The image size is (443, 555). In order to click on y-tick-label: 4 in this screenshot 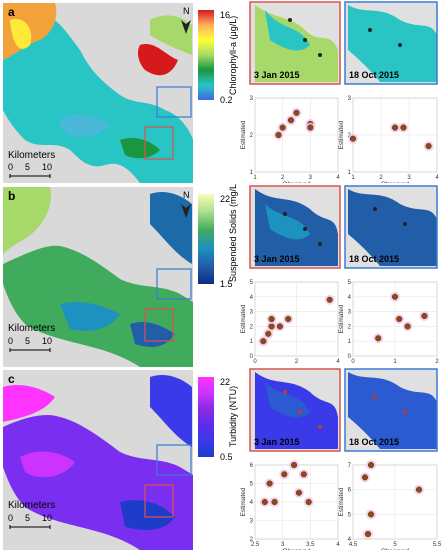, I will do `click(252, 298)`.